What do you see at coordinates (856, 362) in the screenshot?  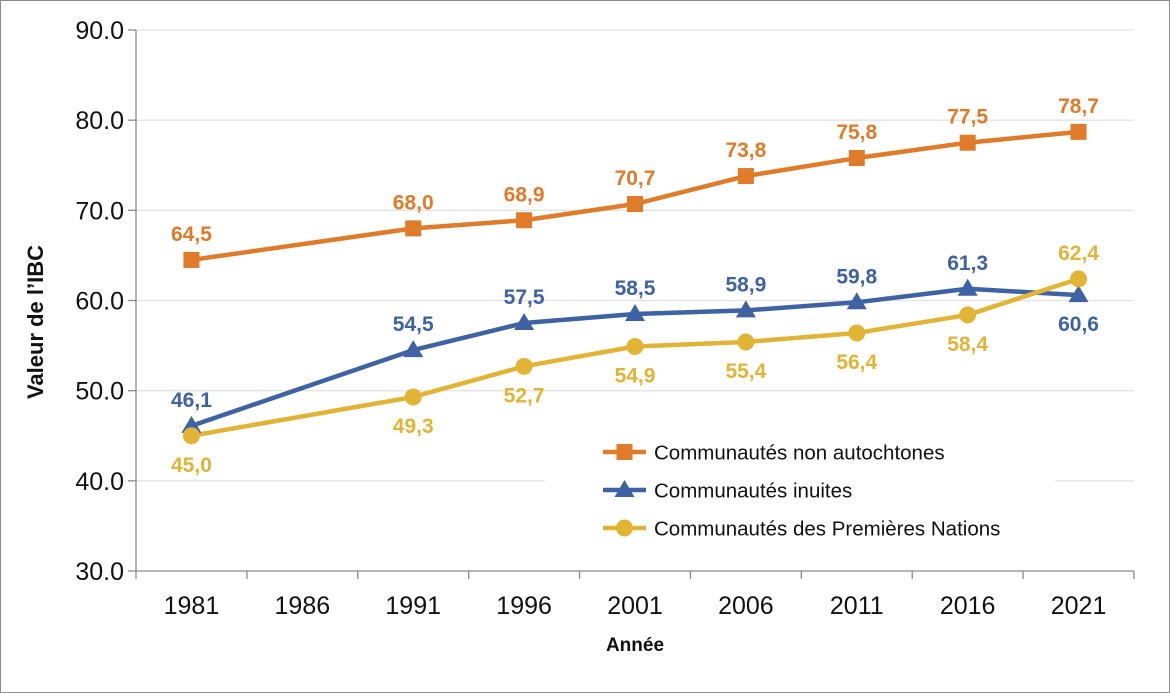 I see `data-label: 56,4` at bounding box center [856, 362].